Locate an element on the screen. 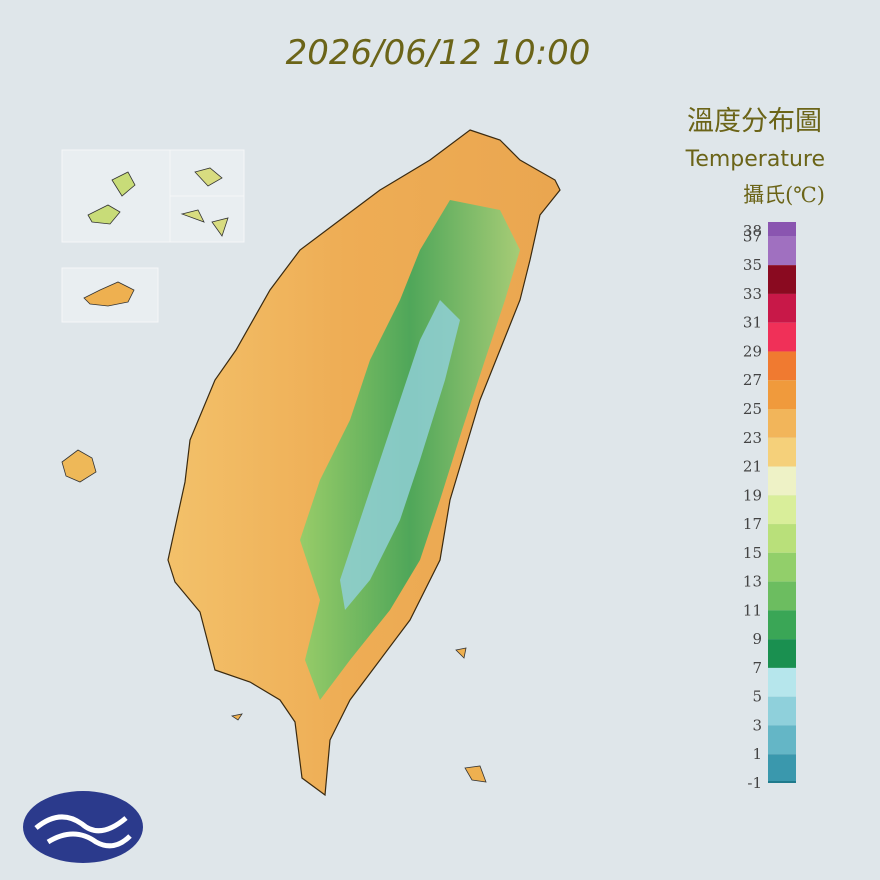 The height and width of the screenshot is (880, 880). legend-label: 19 is located at coordinates (752, 495).